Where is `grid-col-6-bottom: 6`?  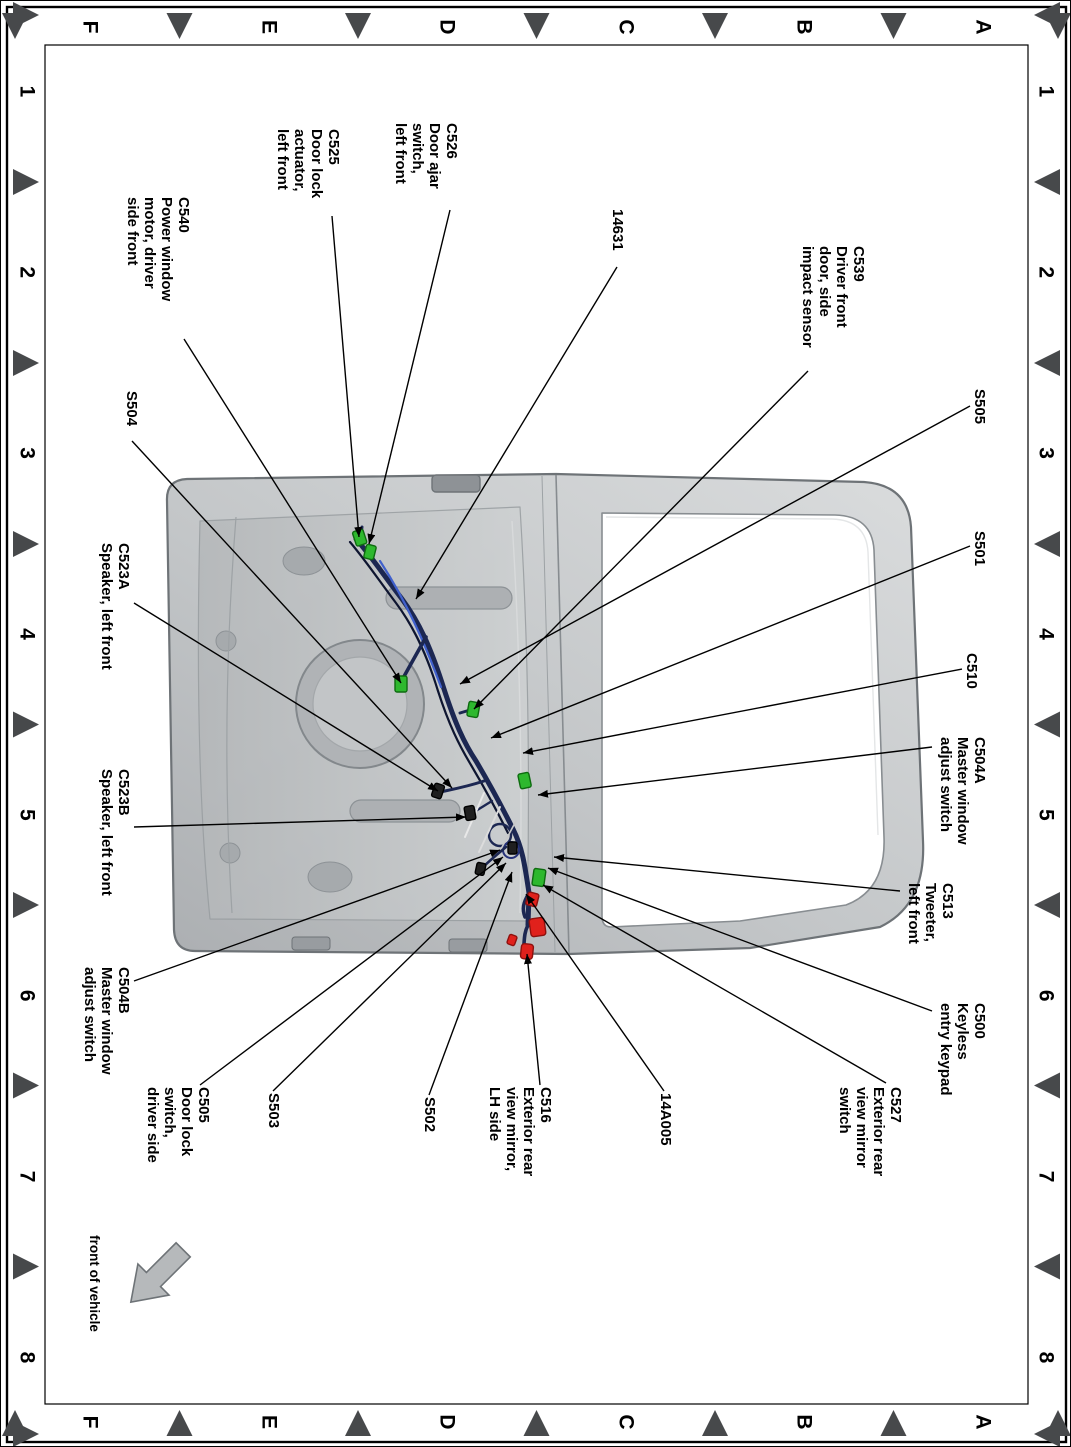
grid-col-6-bottom: 6 is located at coordinates (27, 995).